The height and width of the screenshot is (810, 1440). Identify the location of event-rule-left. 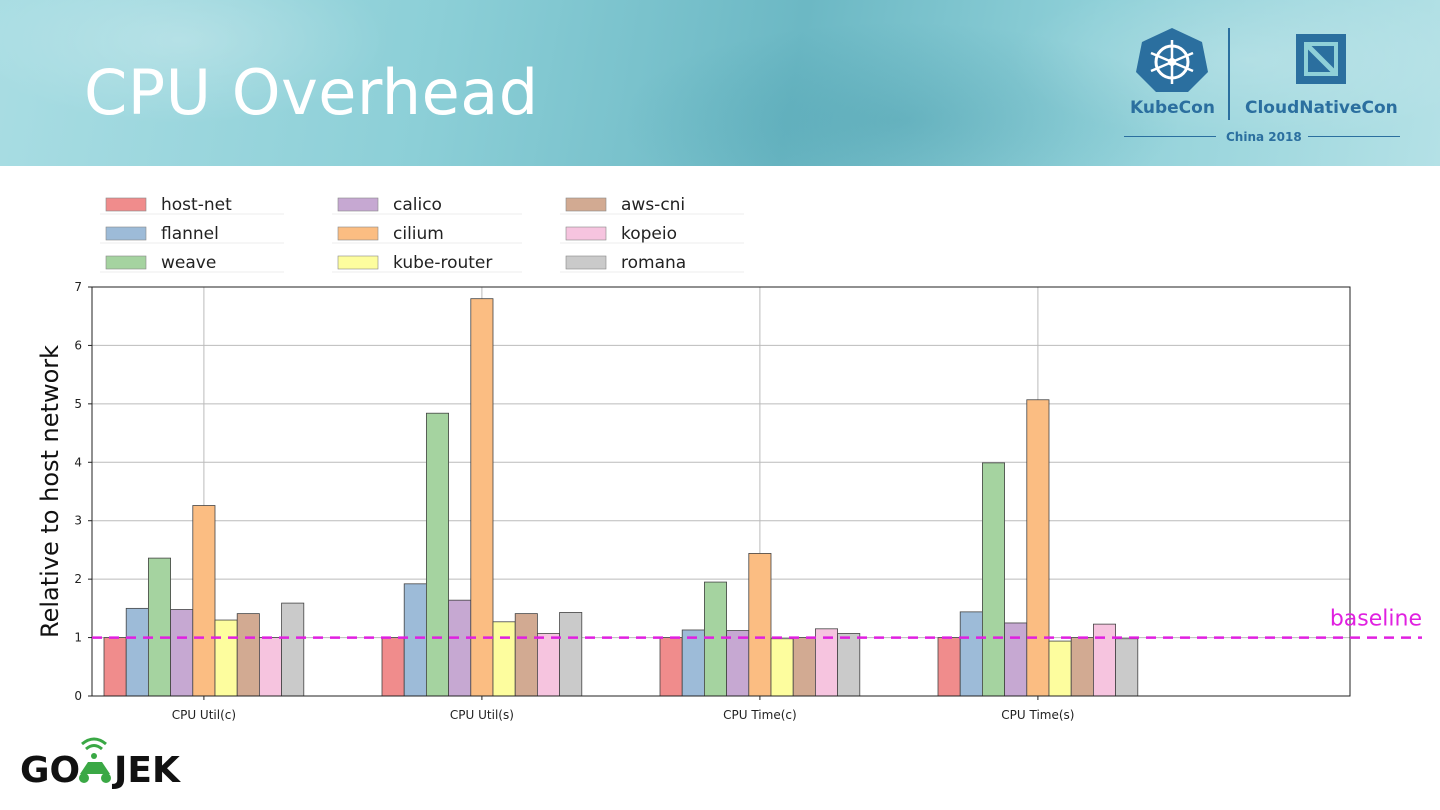
(1170, 136).